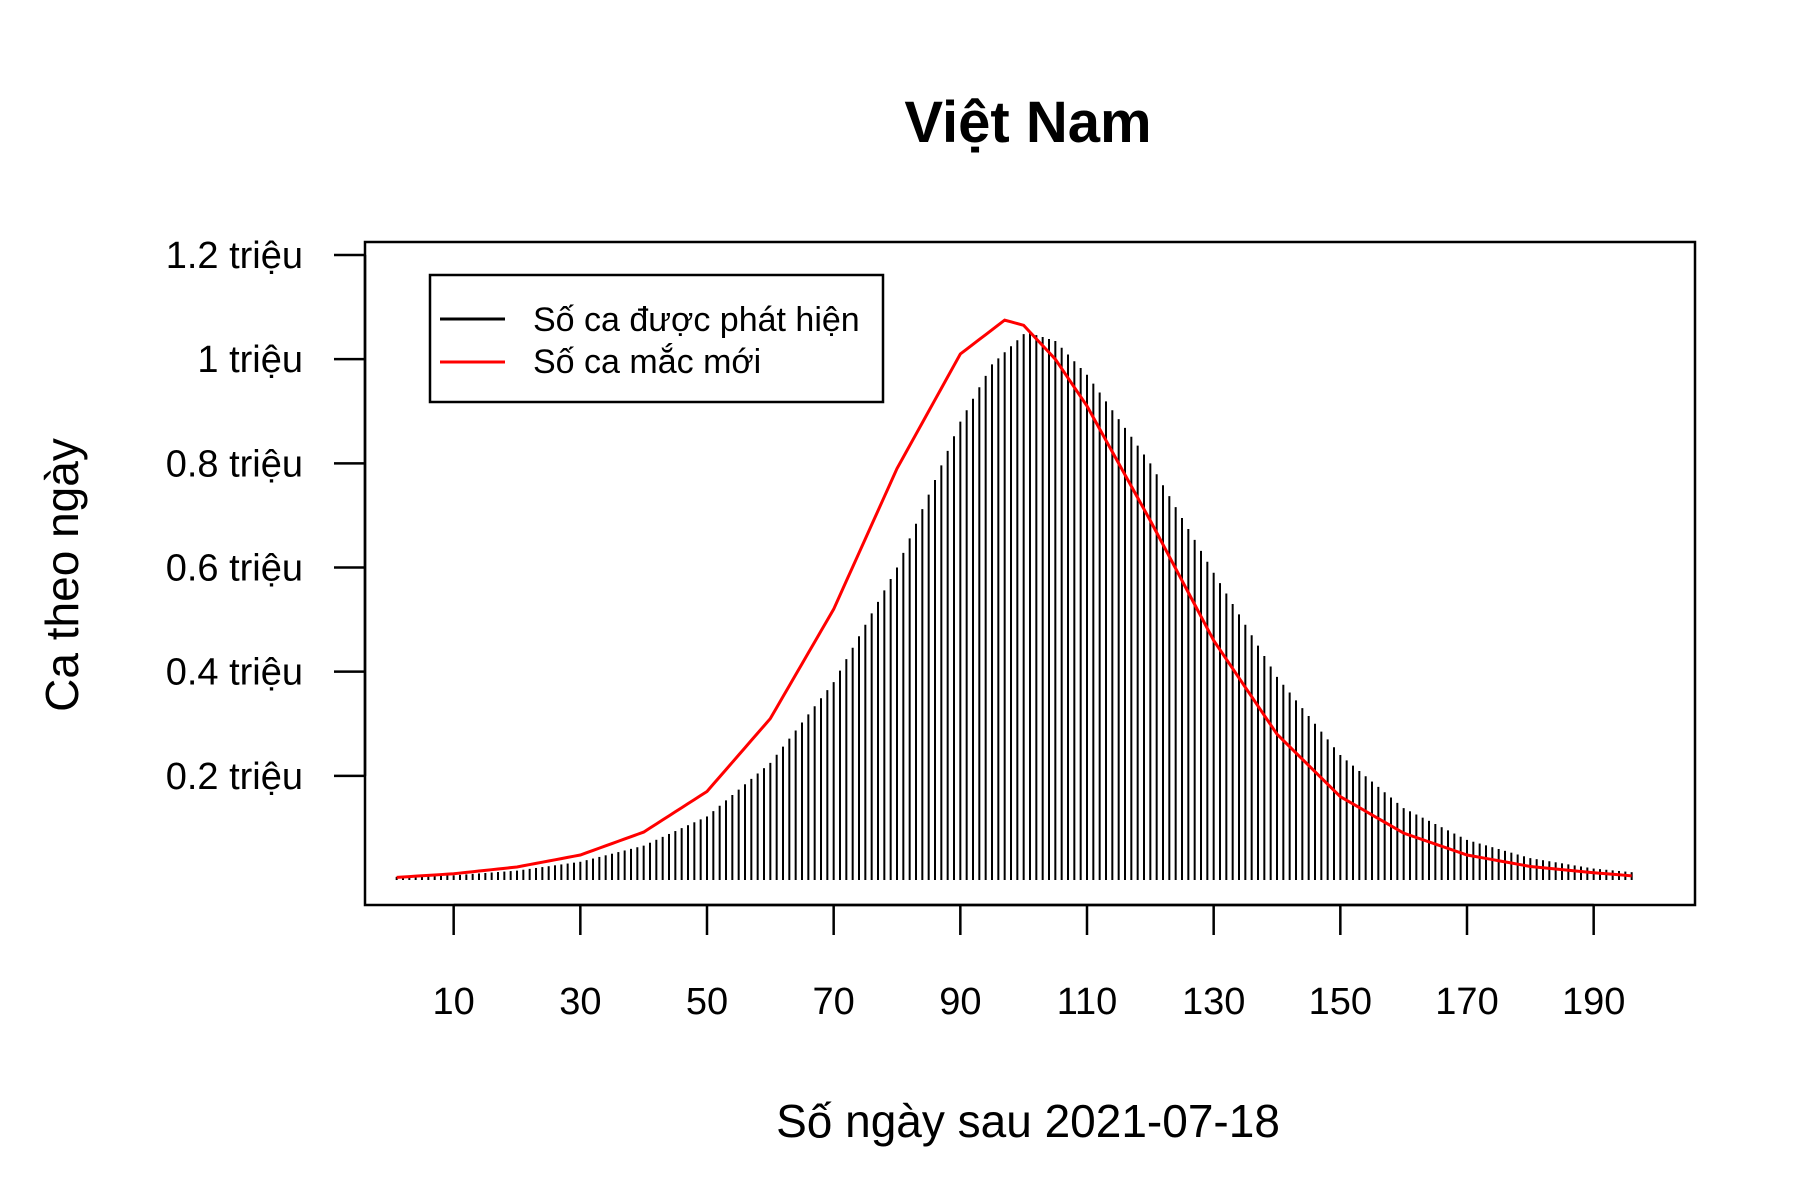 This screenshot has height=1200, width=1800. What do you see at coordinates (580, 1002) in the screenshot?
I see `x-tick-label: 30` at bounding box center [580, 1002].